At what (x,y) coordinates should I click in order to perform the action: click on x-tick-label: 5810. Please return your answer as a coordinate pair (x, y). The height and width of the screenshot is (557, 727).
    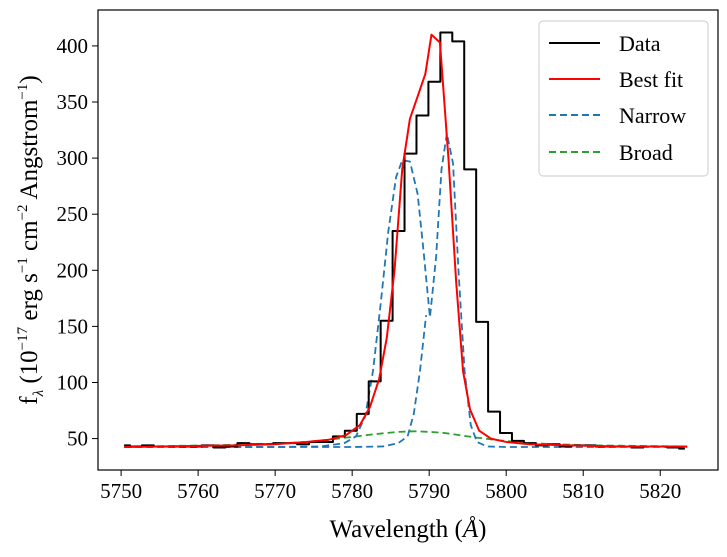
    Looking at the image, I should click on (583, 491).